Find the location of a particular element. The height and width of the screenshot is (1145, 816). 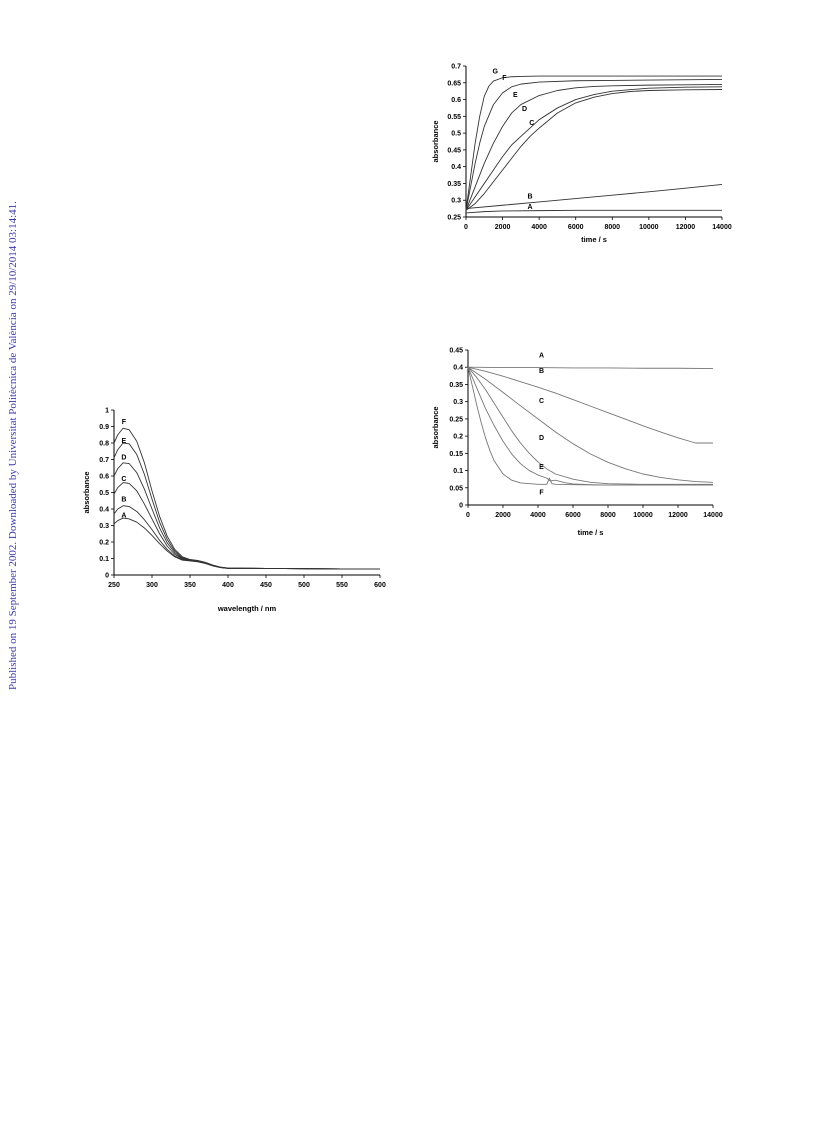

series-label-g: G is located at coordinates (496, 71).